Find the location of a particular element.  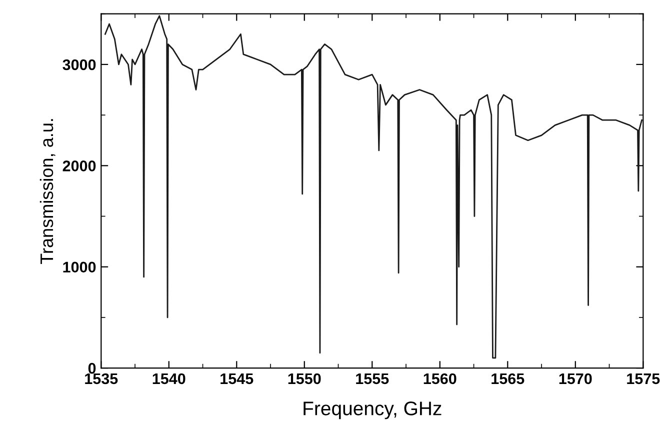

x-tick-label: 1540 is located at coordinates (169, 378).